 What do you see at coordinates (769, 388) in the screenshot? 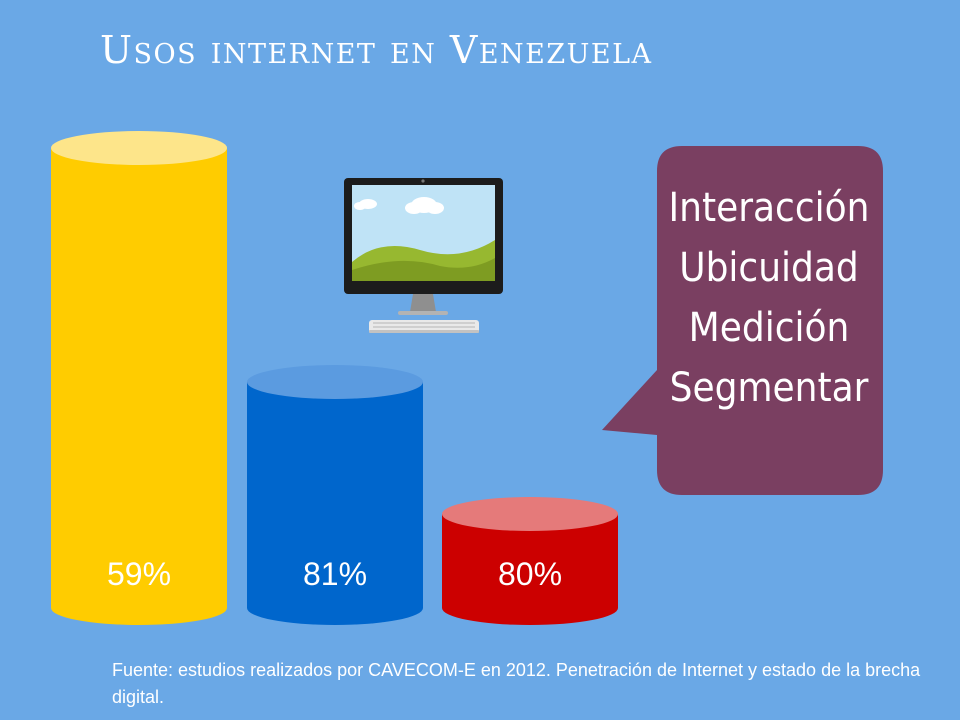
I see `bubble-line-segmentar: Segmentar` at bounding box center [769, 388].